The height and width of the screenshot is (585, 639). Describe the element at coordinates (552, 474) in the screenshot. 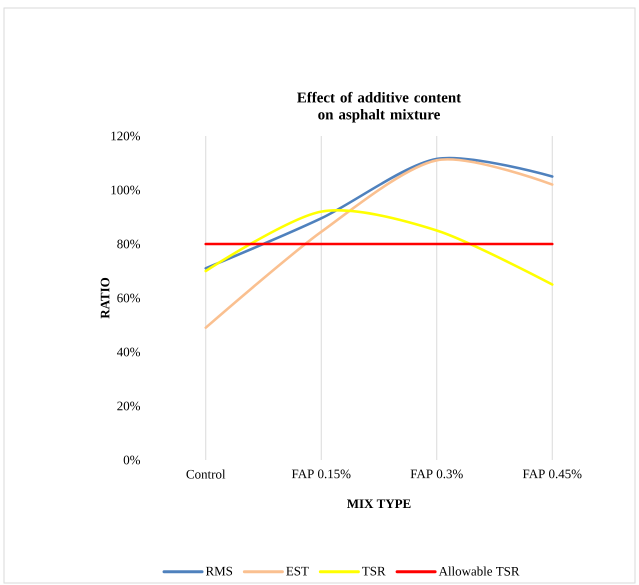

I see `x-tick-label: FAP 0.45%` at that location.